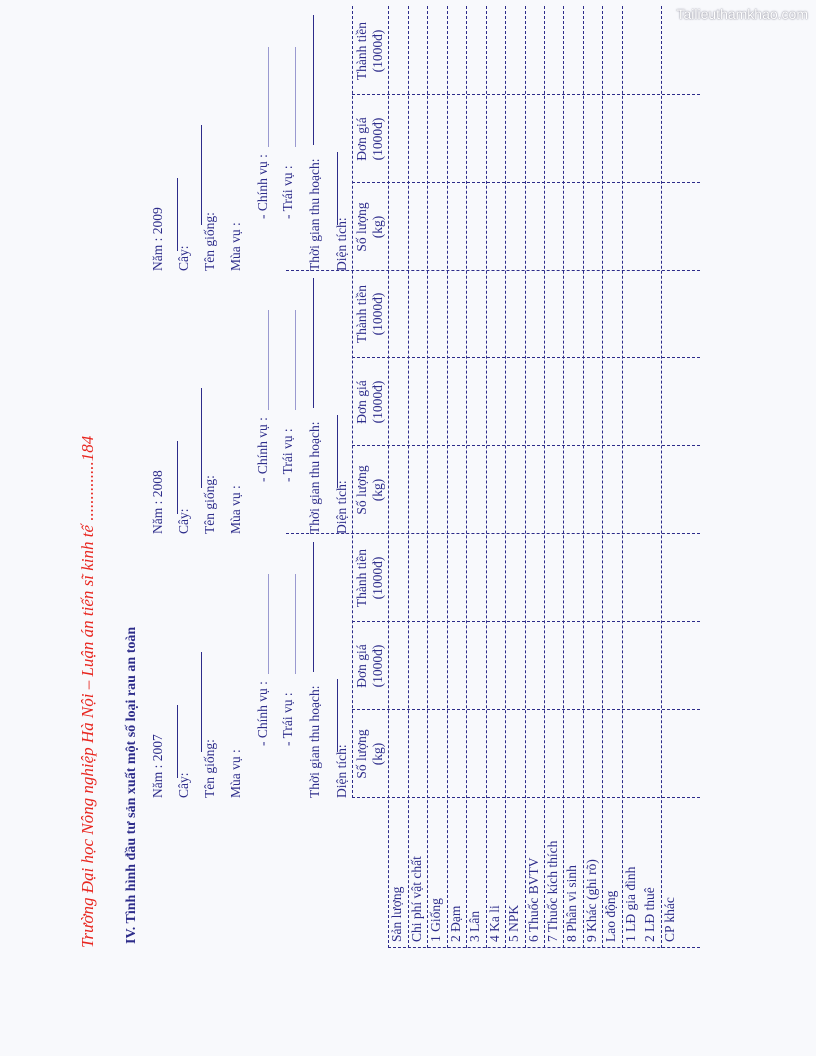 The image size is (816, 1056). Describe the element at coordinates (571, 903) in the screenshot. I see `table-row-label: 8 Phân vi sinh` at that location.